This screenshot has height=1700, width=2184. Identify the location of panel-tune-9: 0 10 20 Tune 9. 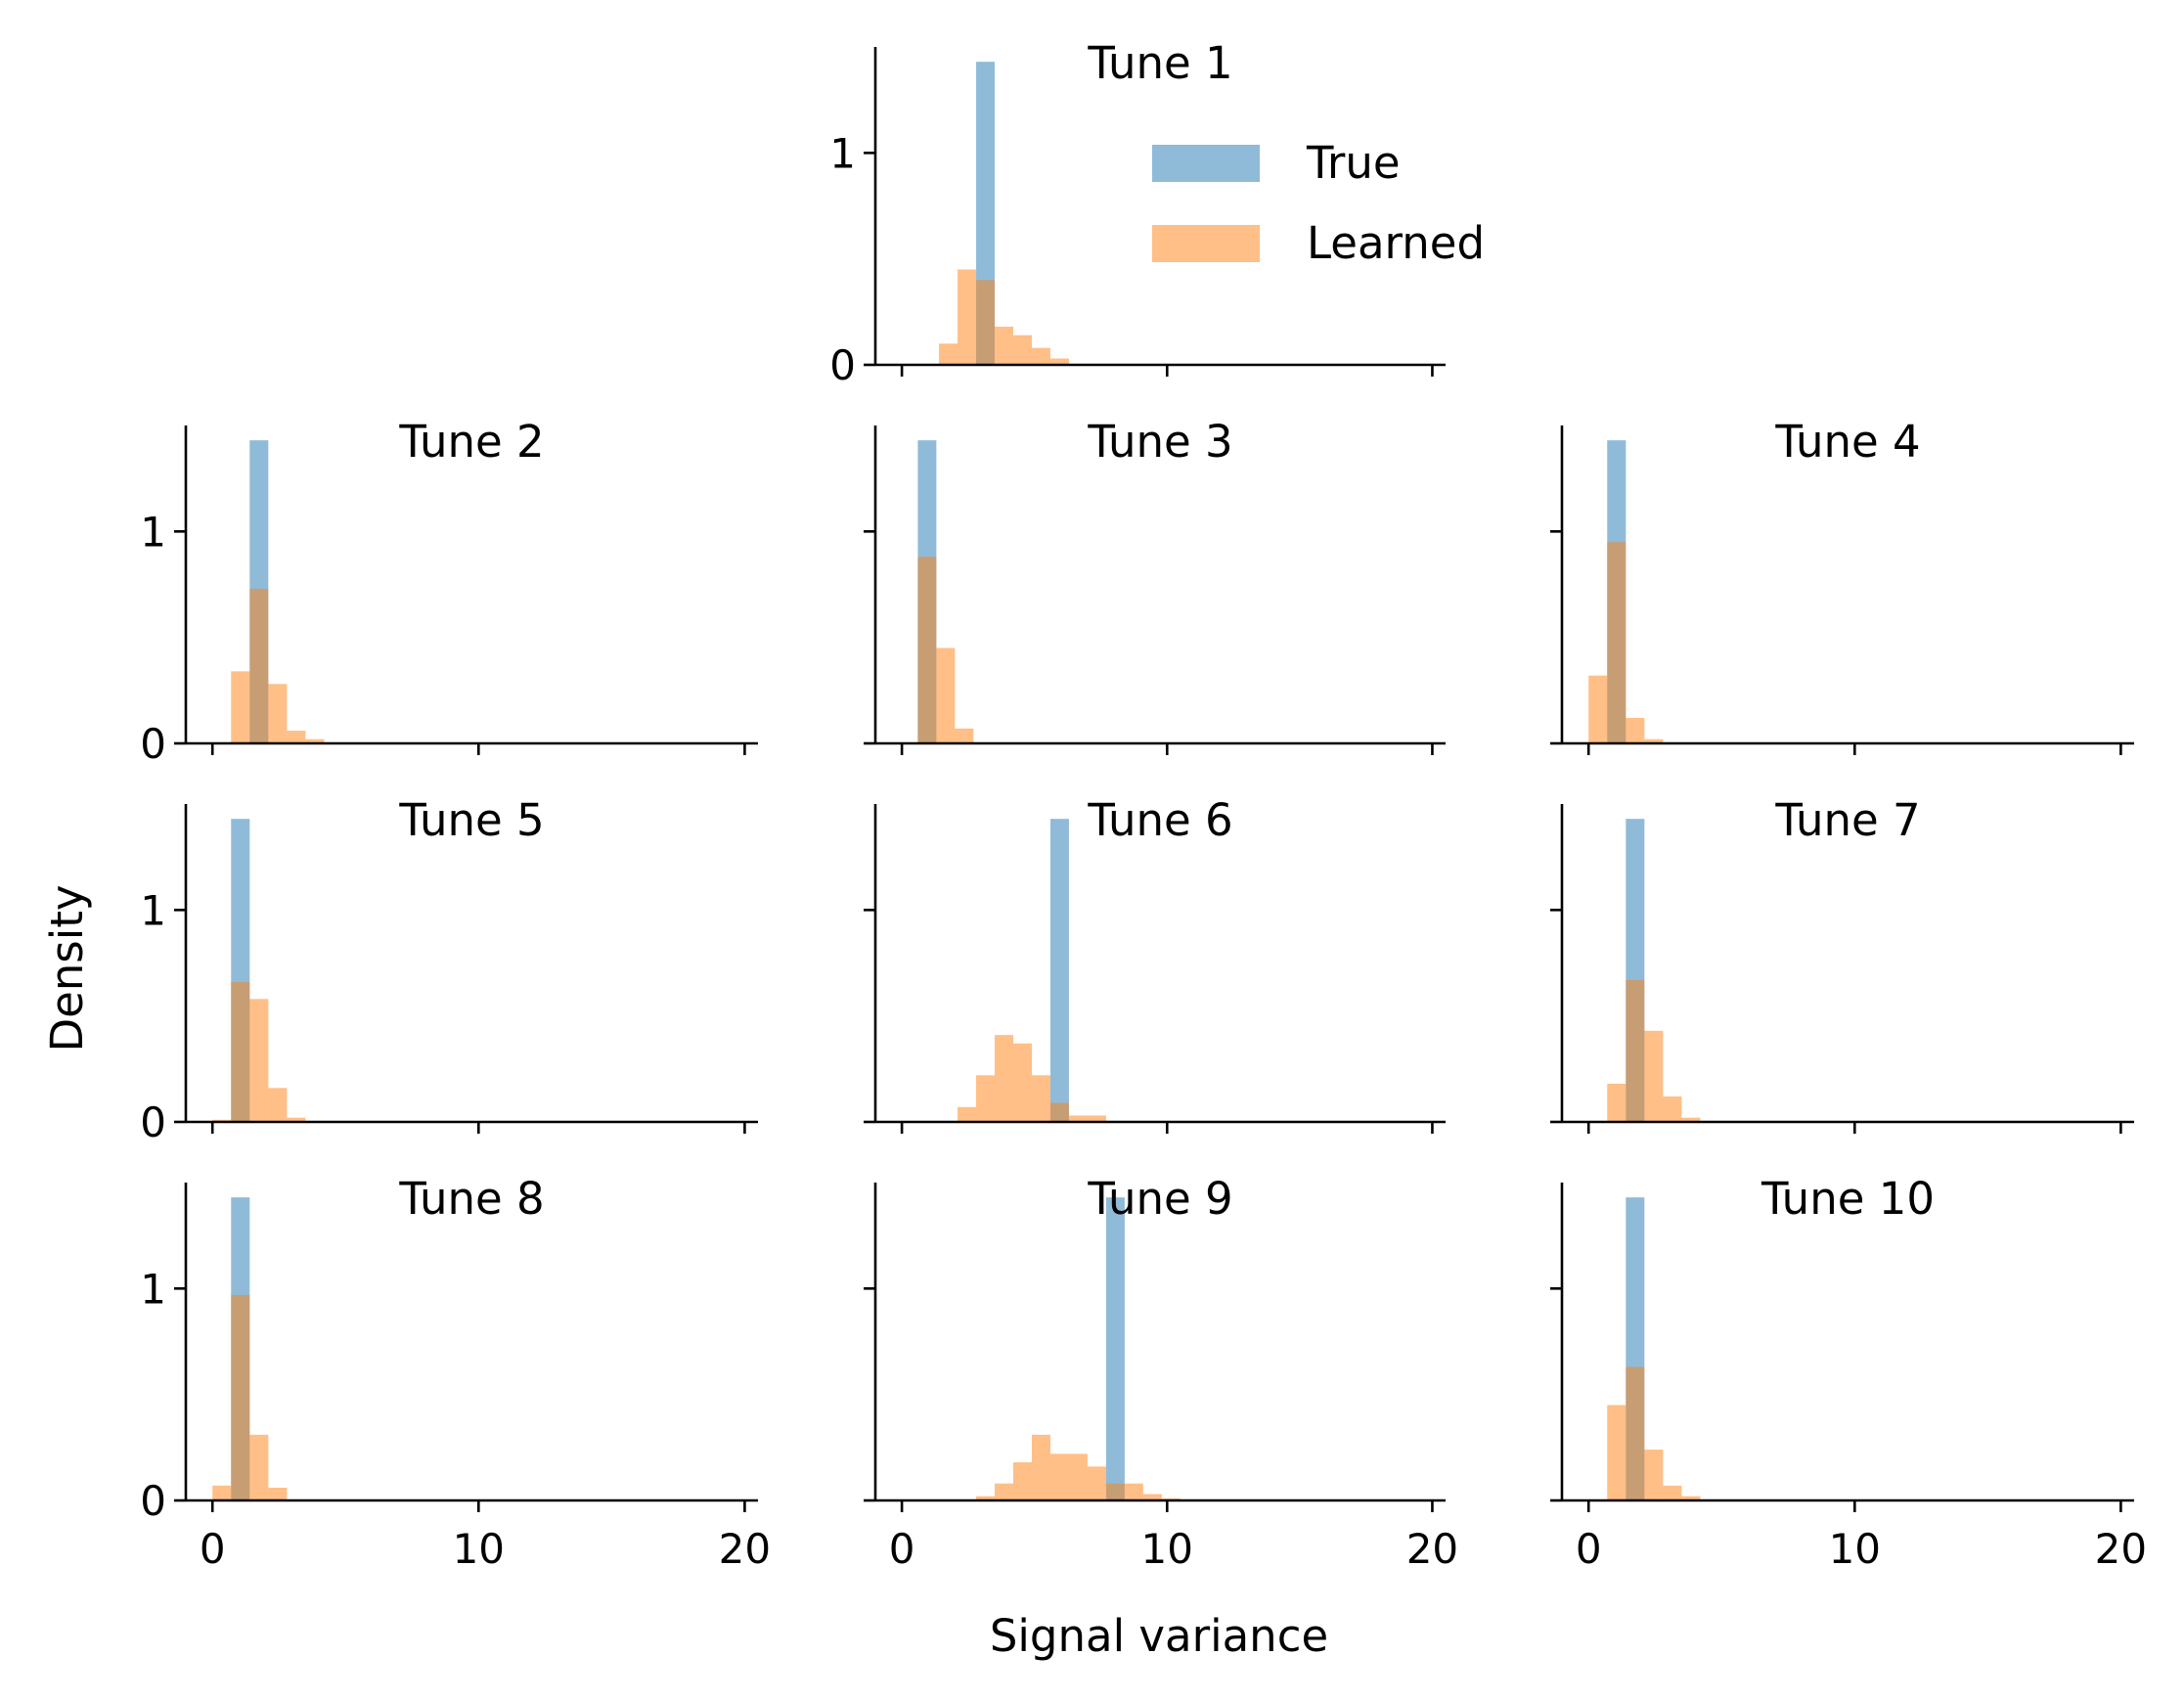
(1161, 1373).